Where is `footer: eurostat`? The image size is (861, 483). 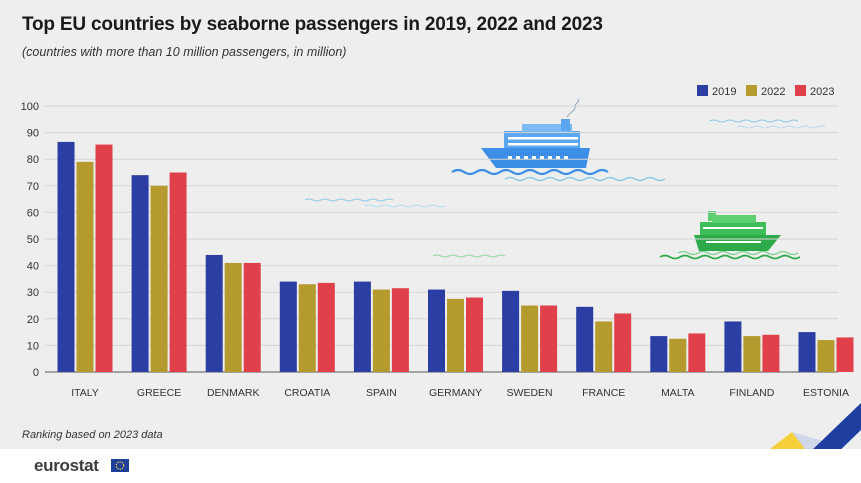
footer: eurostat is located at coordinates (430, 466).